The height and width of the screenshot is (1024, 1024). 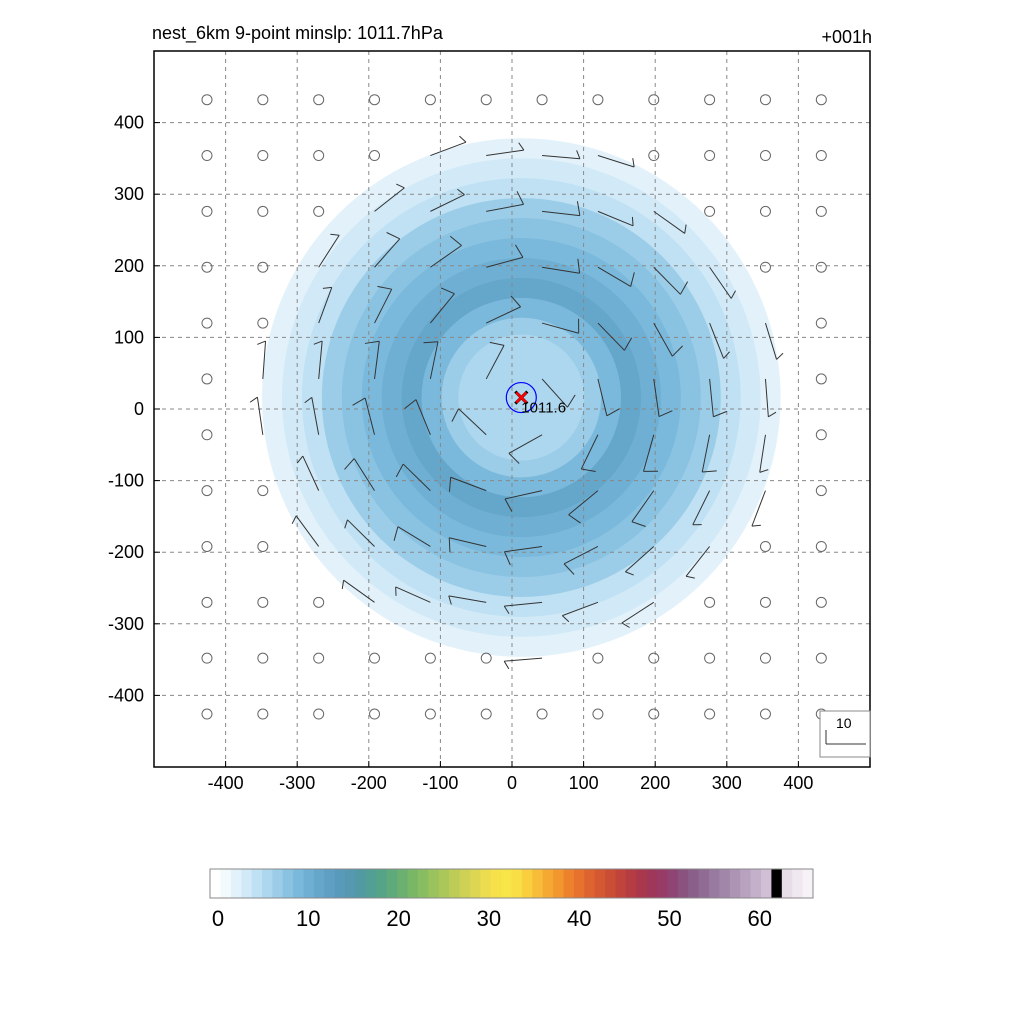 What do you see at coordinates (226, 783) in the screenshot?
I see `x-tick-label: -400` at bounding box center [226, 783].